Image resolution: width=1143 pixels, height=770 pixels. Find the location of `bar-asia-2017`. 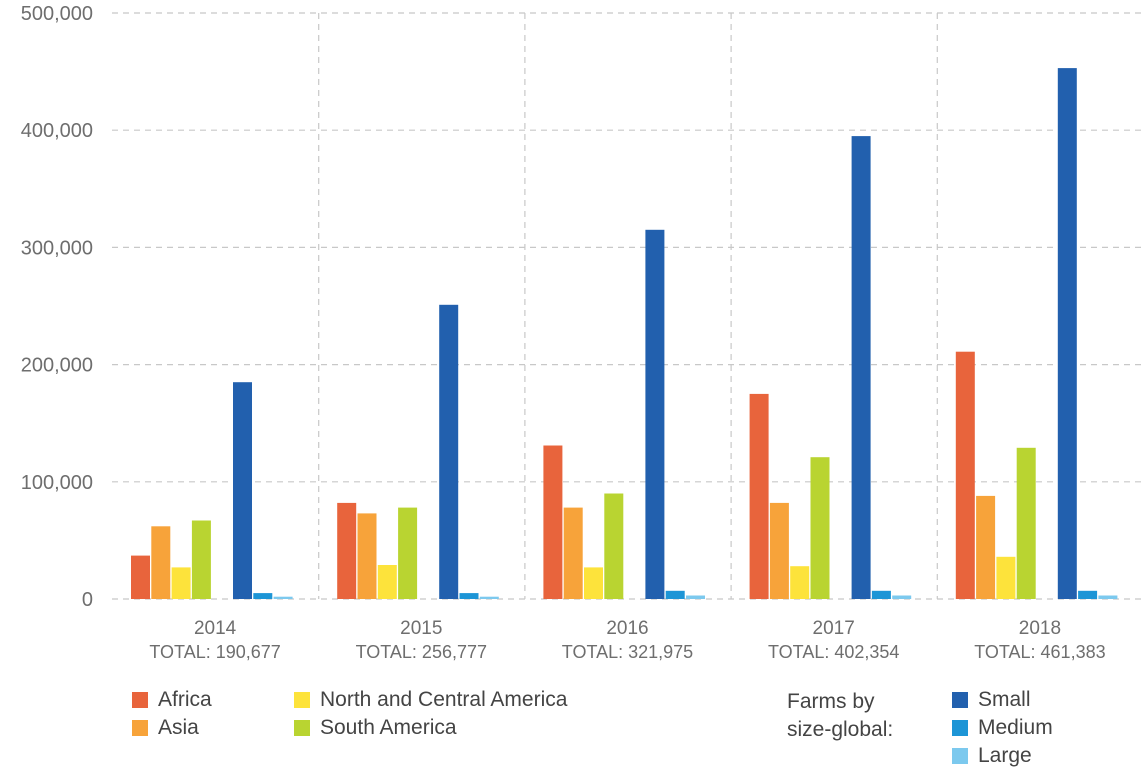

bar-asia-2017 is located at coordinates (779, 550).